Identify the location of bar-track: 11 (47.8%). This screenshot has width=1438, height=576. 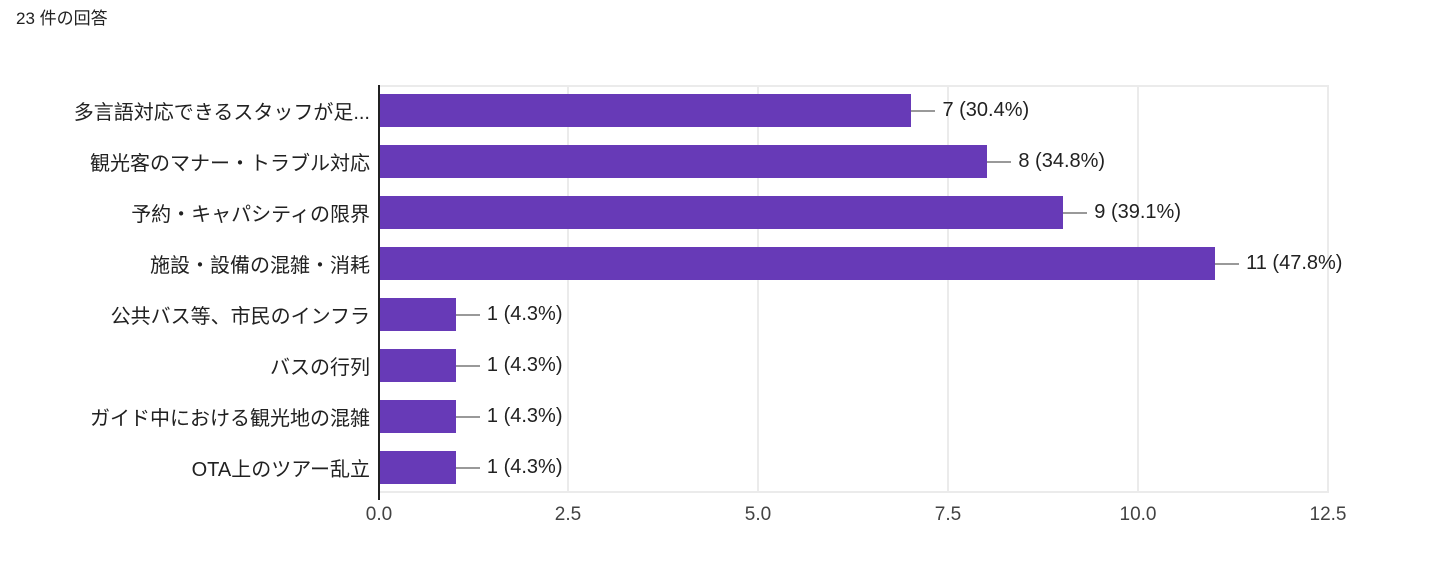
(861, 263).